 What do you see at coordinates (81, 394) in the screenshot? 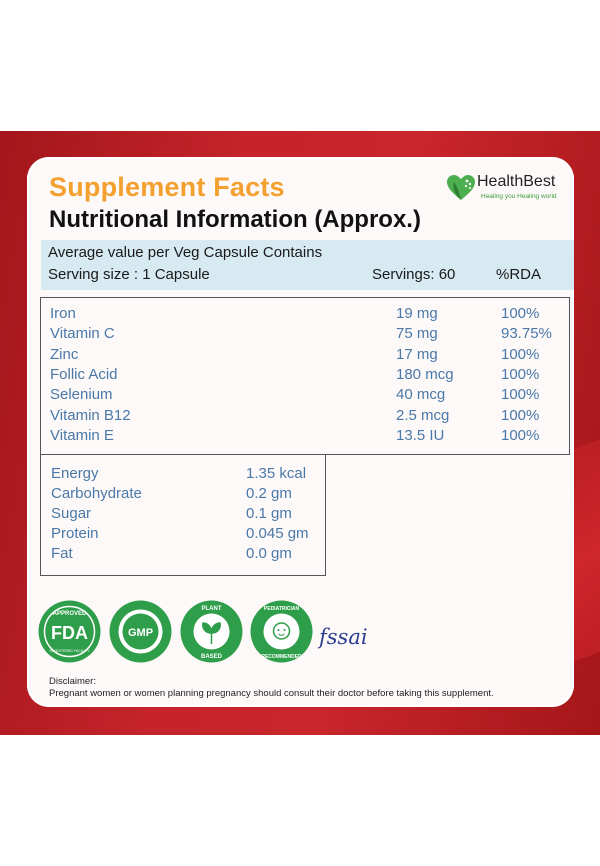
I see `nutrient-name: Selenium` at bounding box center [81, 394].